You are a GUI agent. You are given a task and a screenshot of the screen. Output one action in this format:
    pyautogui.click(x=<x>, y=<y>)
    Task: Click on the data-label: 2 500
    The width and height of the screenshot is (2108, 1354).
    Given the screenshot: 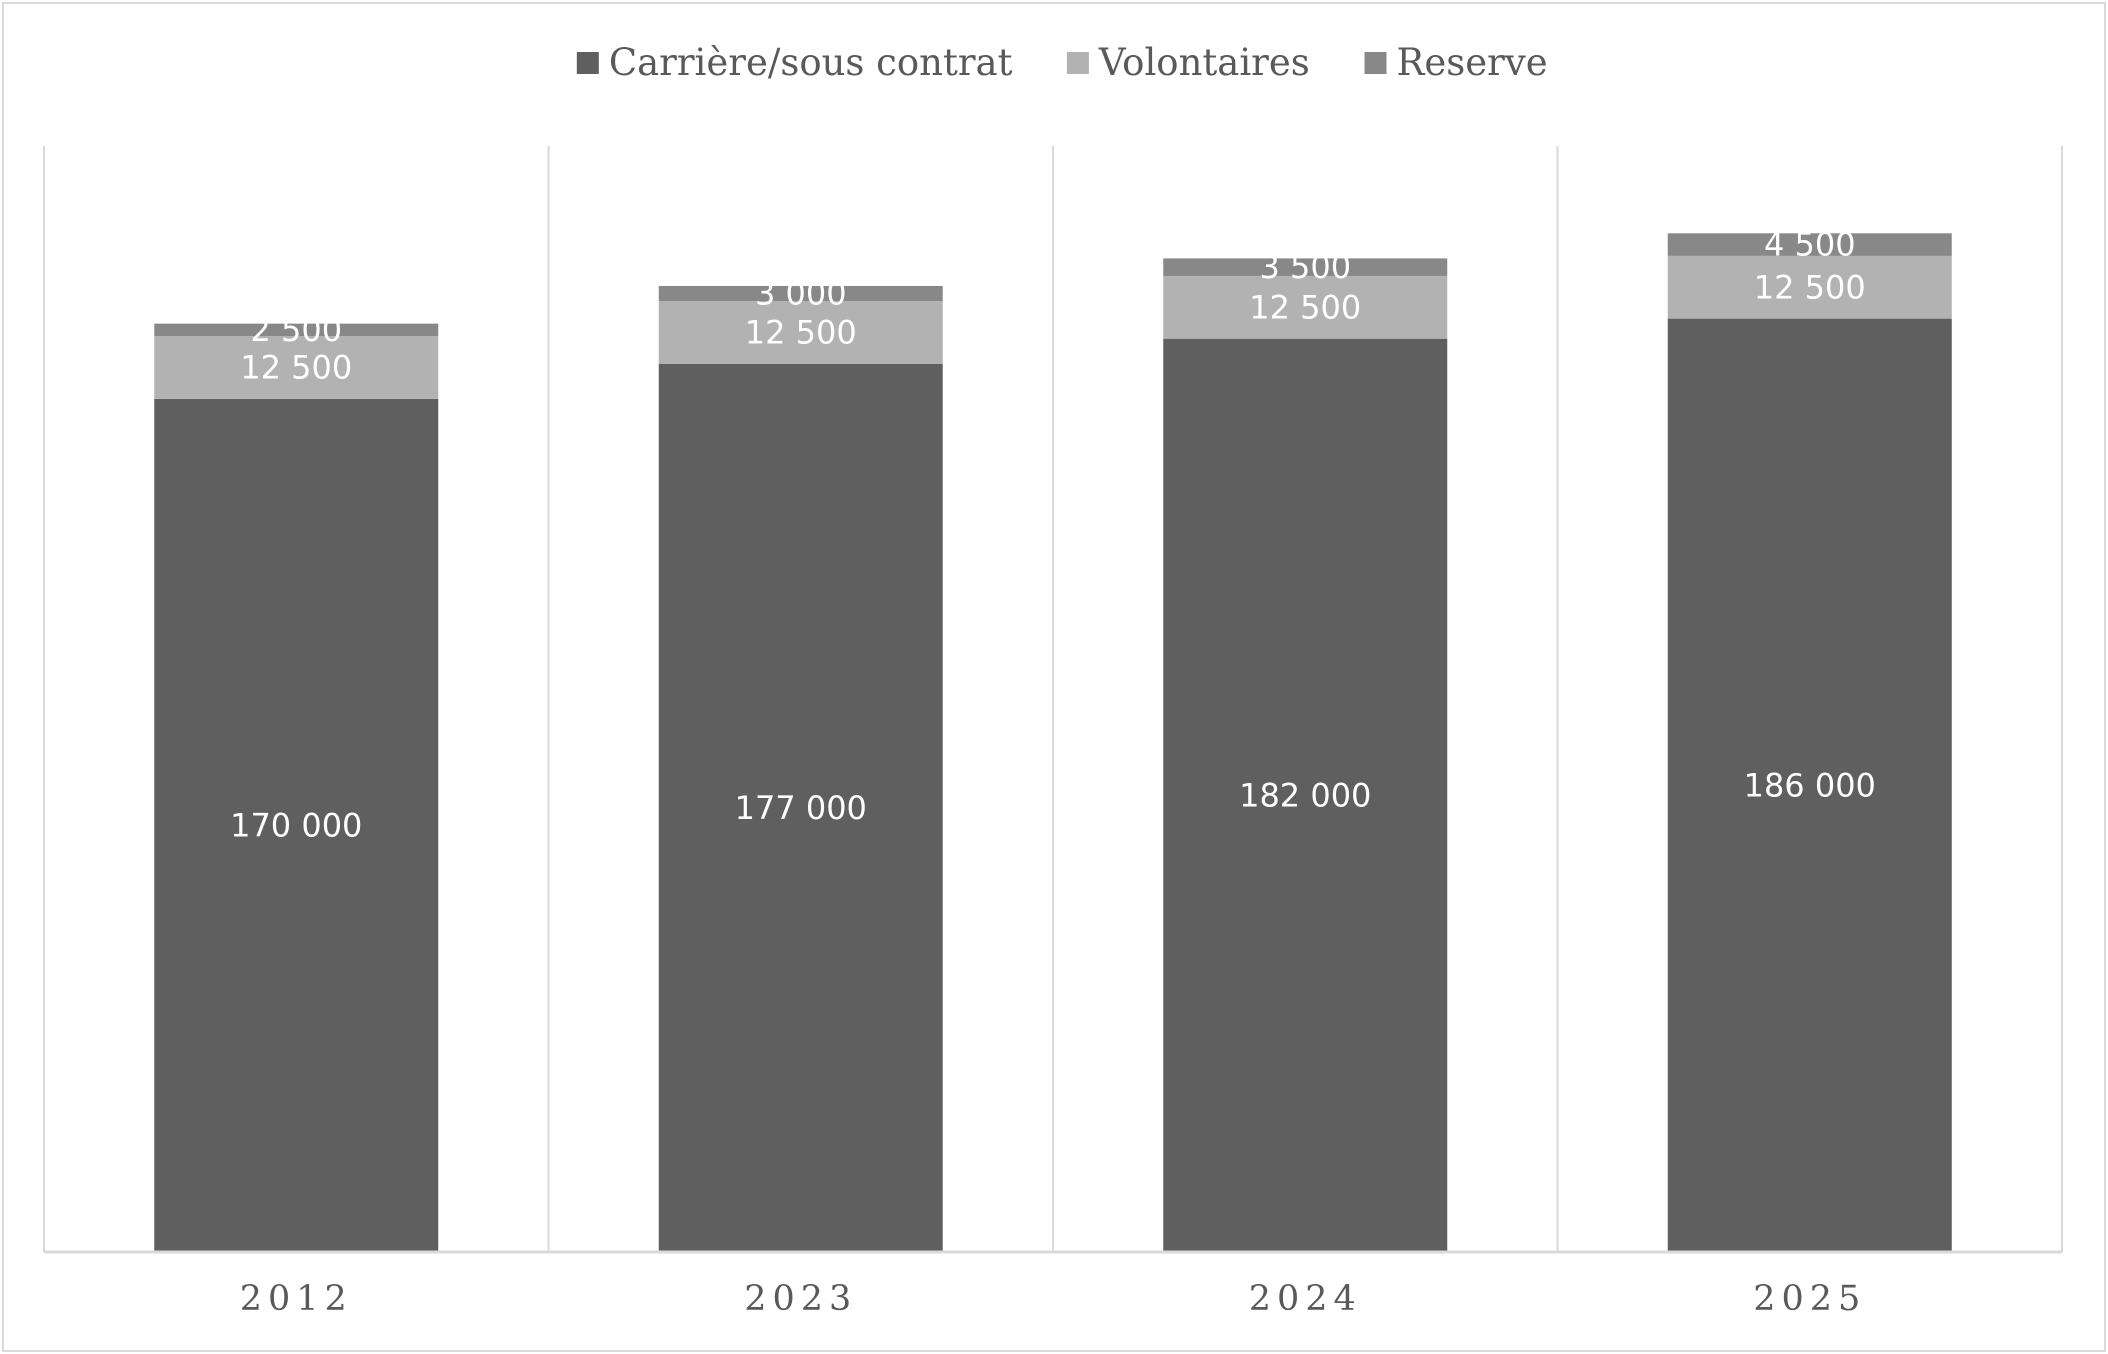 What is the action you would take?
    pyautogui.click(x=296, y=330)
    